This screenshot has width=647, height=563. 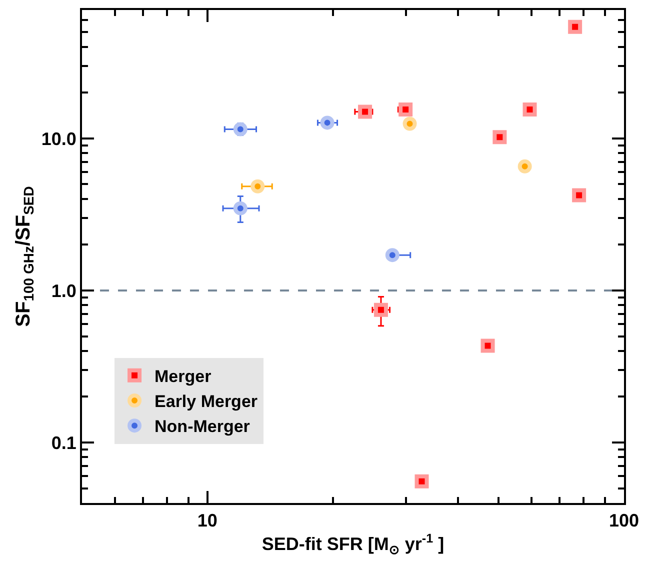 I want to click on y-tick-label: 0.1, so click(x=63, y=442).